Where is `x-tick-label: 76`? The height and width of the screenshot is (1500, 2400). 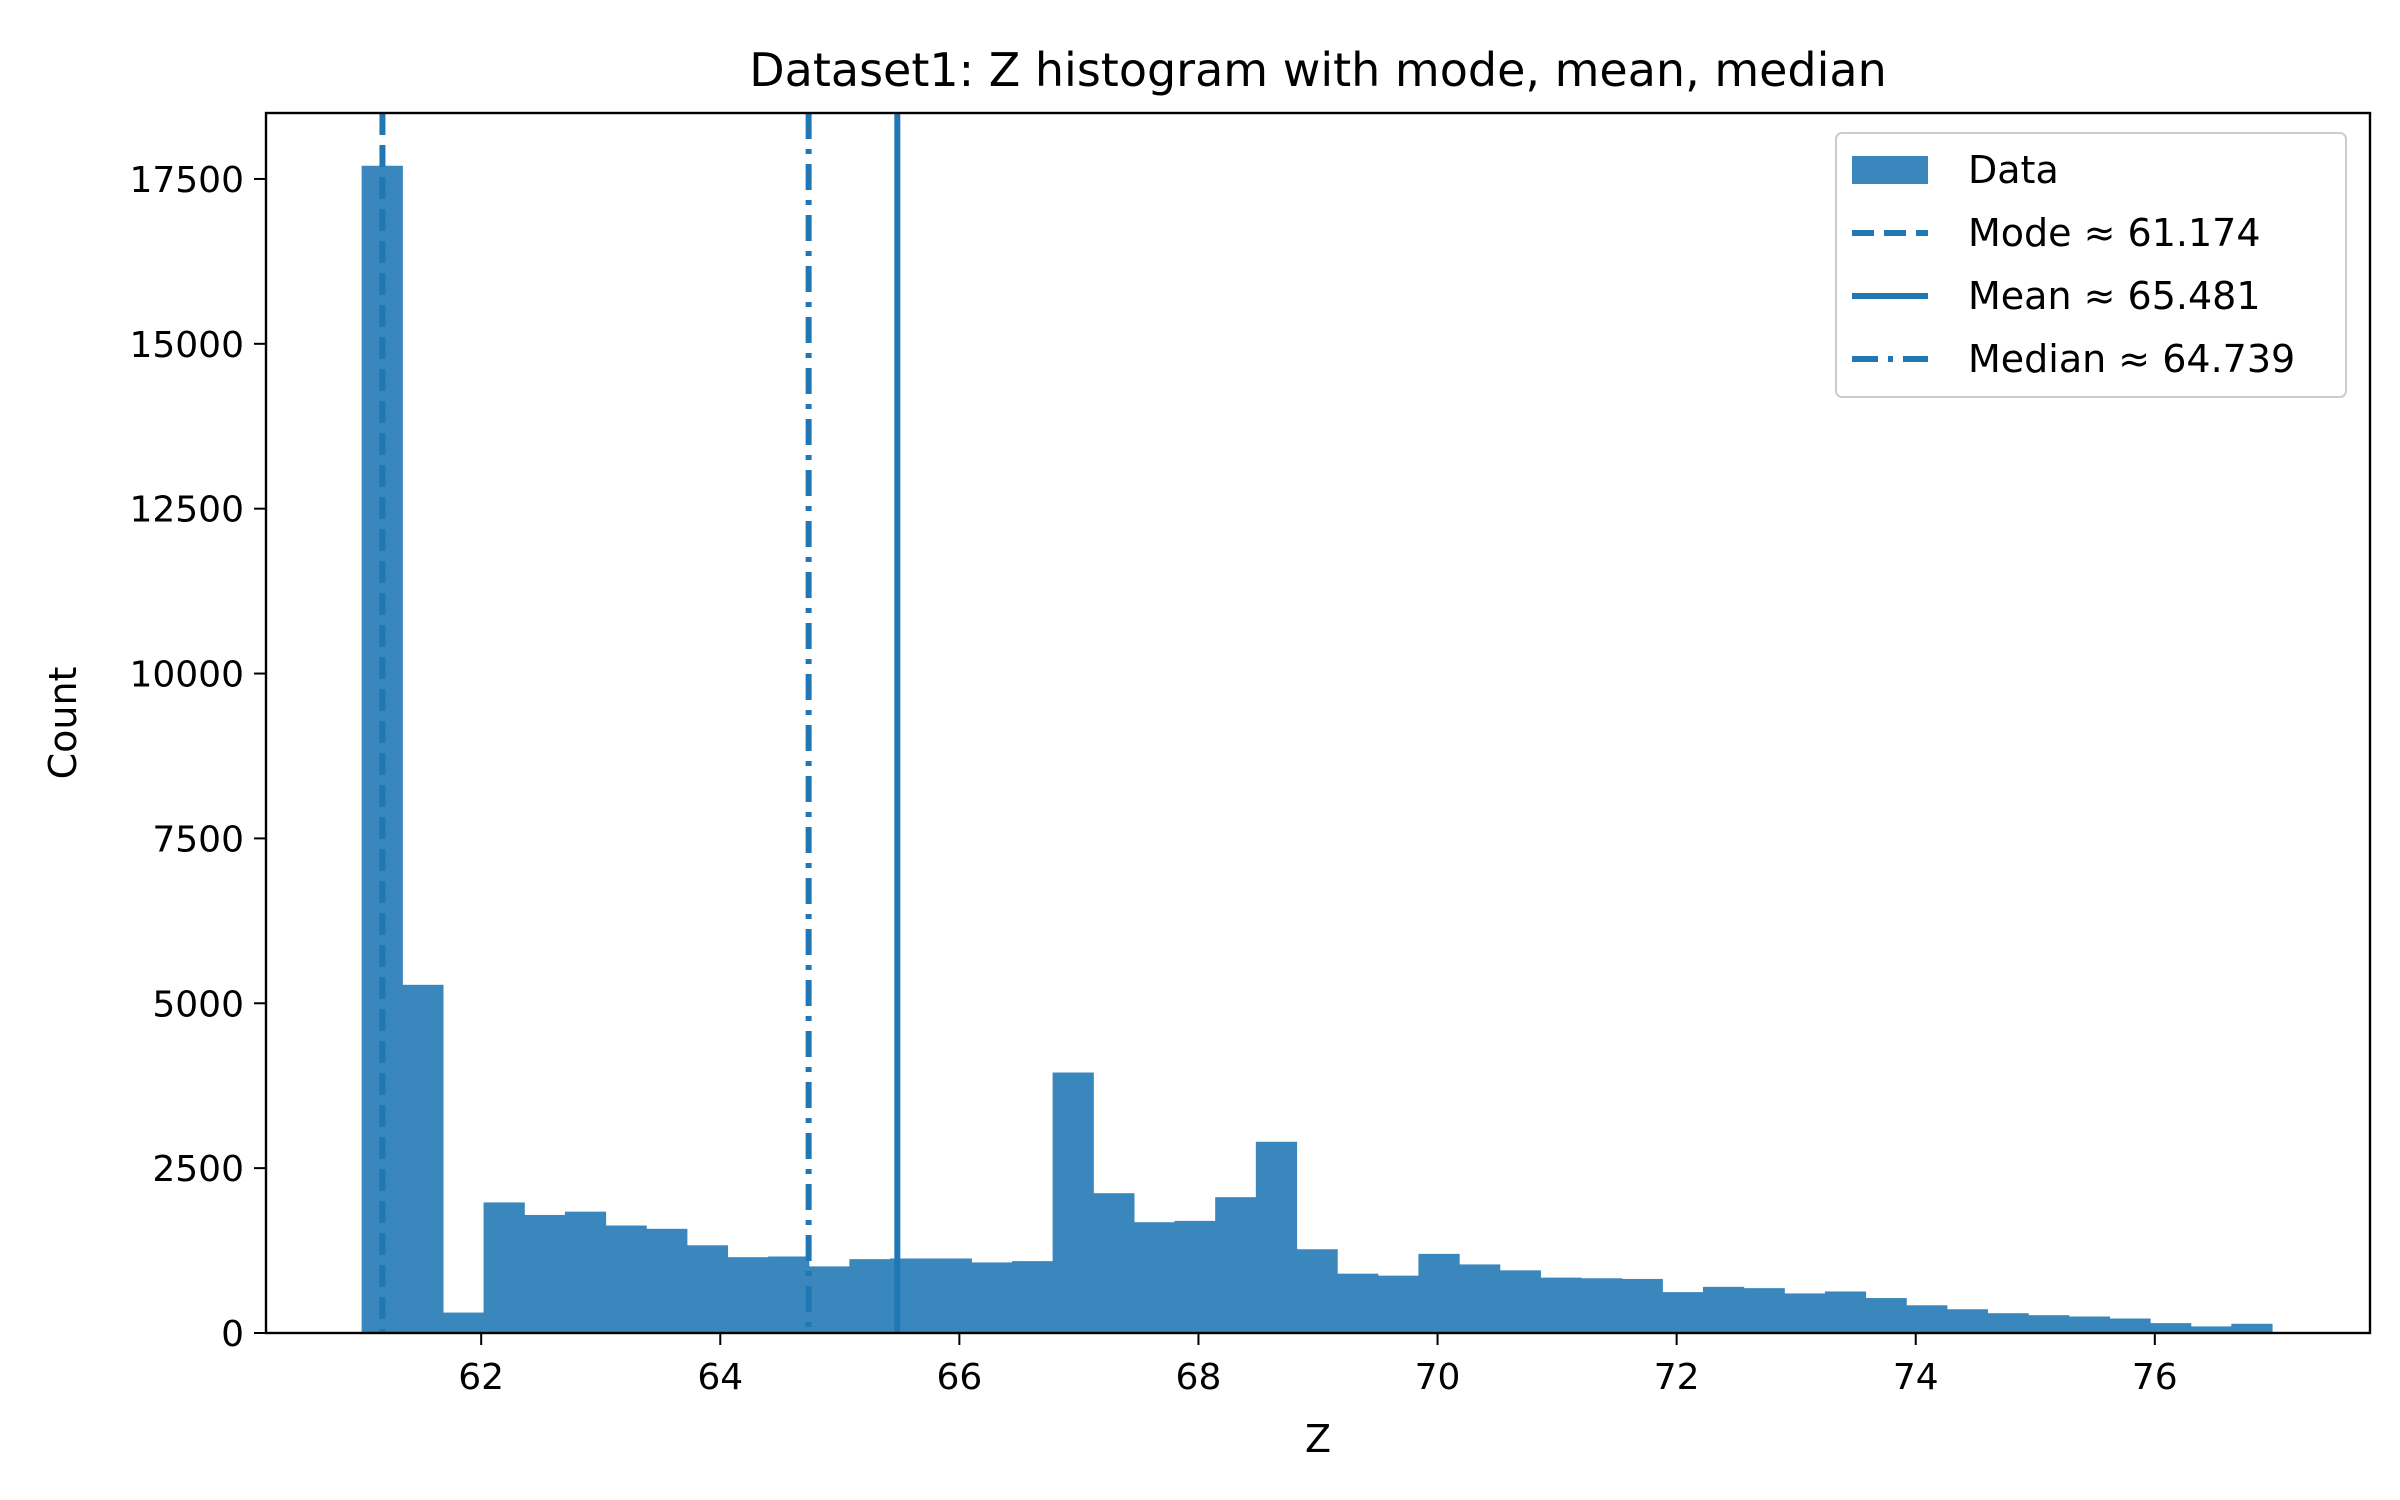 x-tick-label: 76 is located at coordinates (2155, 1377).